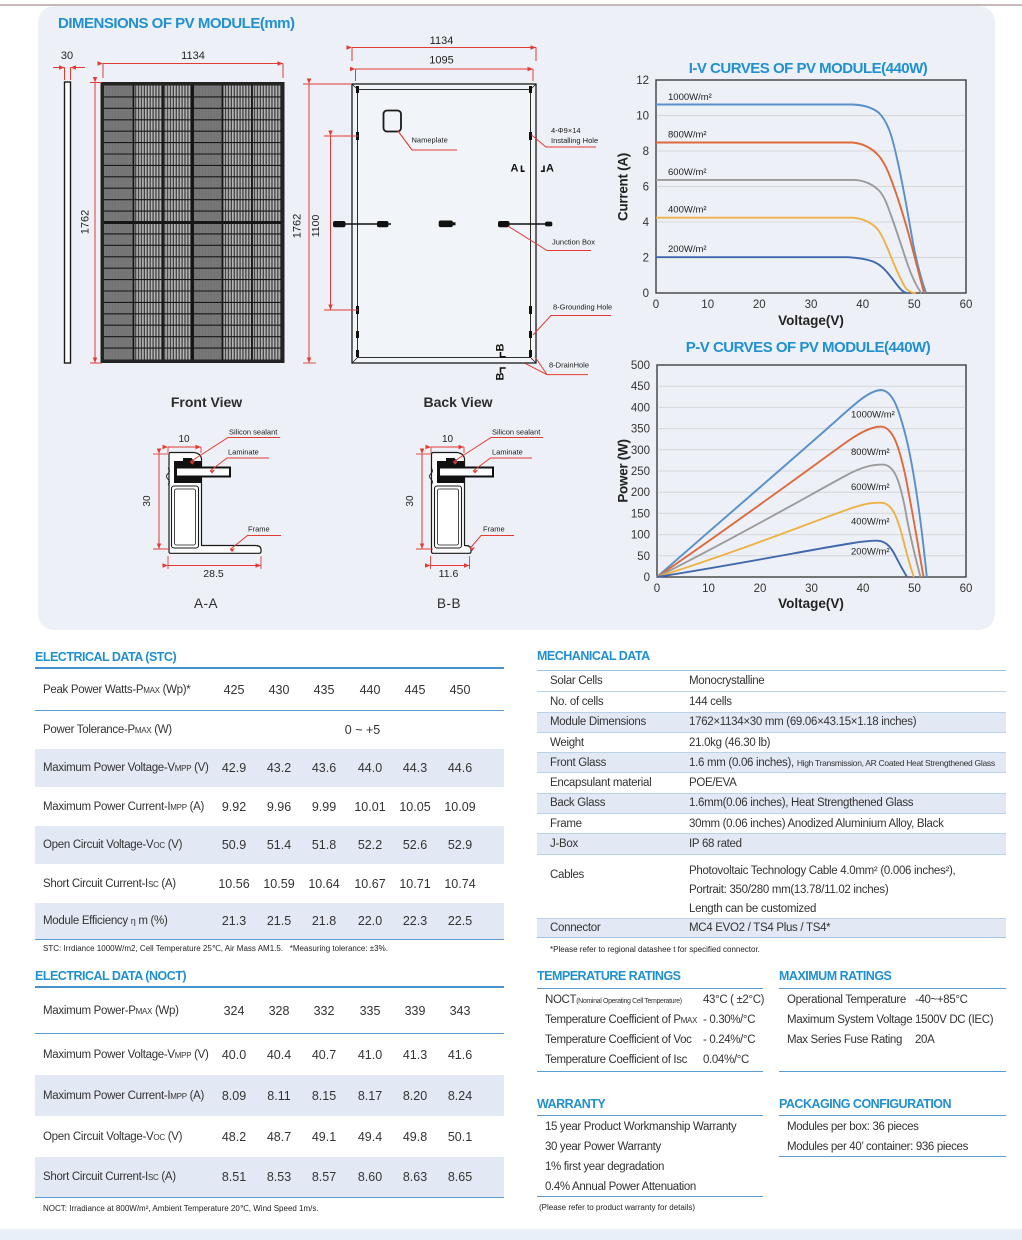 This screenshot has height=1240, width=1022. I want to click on svg-text: Current (A), so click(623, 187).